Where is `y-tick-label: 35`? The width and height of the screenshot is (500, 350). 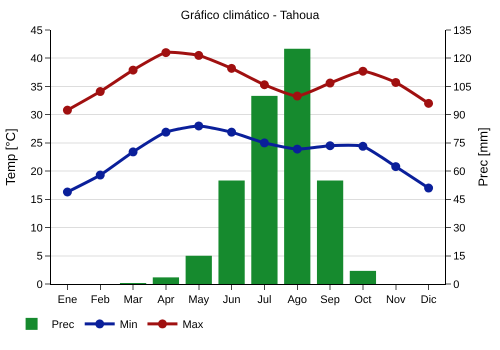 y-tick-label: 35 is located at coordinates (36, 87).